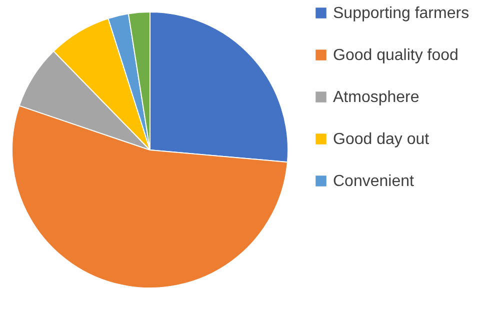  What do you see at coordinates (395, 55) in the screenshot?
I see `legend-label: Good quality food` at bounding box center [395, 55].